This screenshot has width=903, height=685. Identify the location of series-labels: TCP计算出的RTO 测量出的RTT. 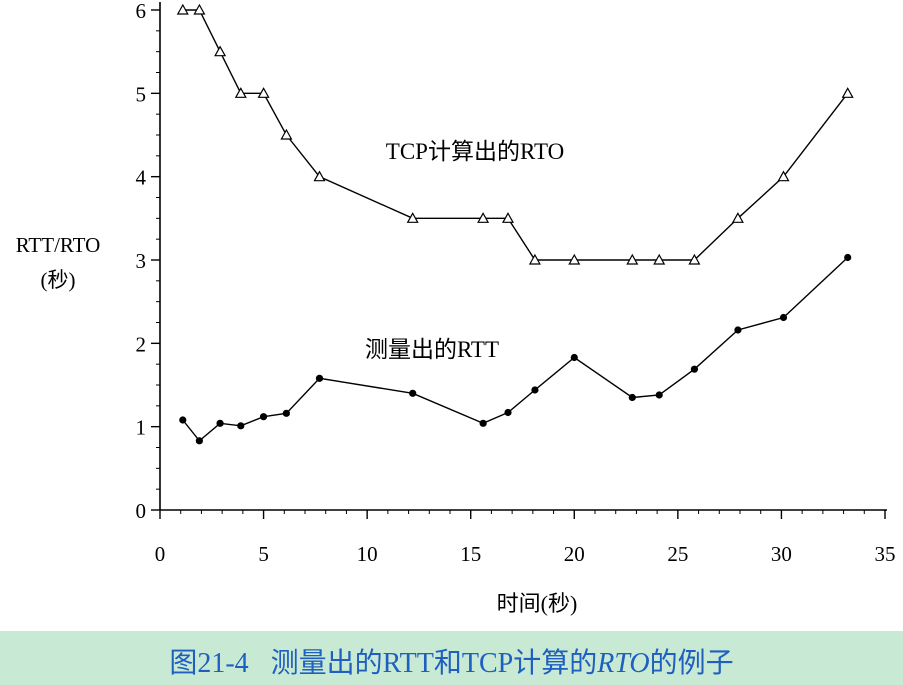
(464, 250).